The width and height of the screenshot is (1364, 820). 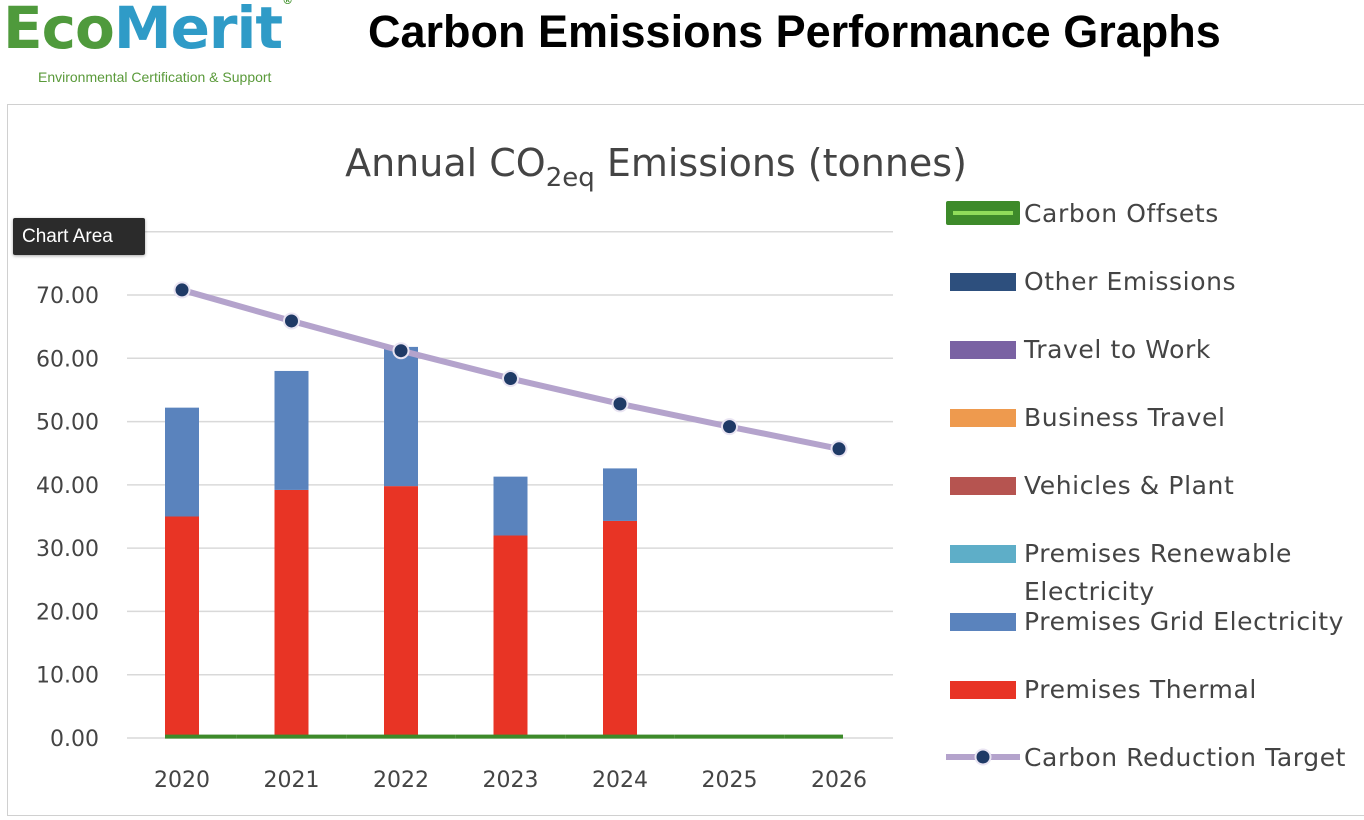 I want to click on x-tick-label: 2024, so click(x=620, y=780).